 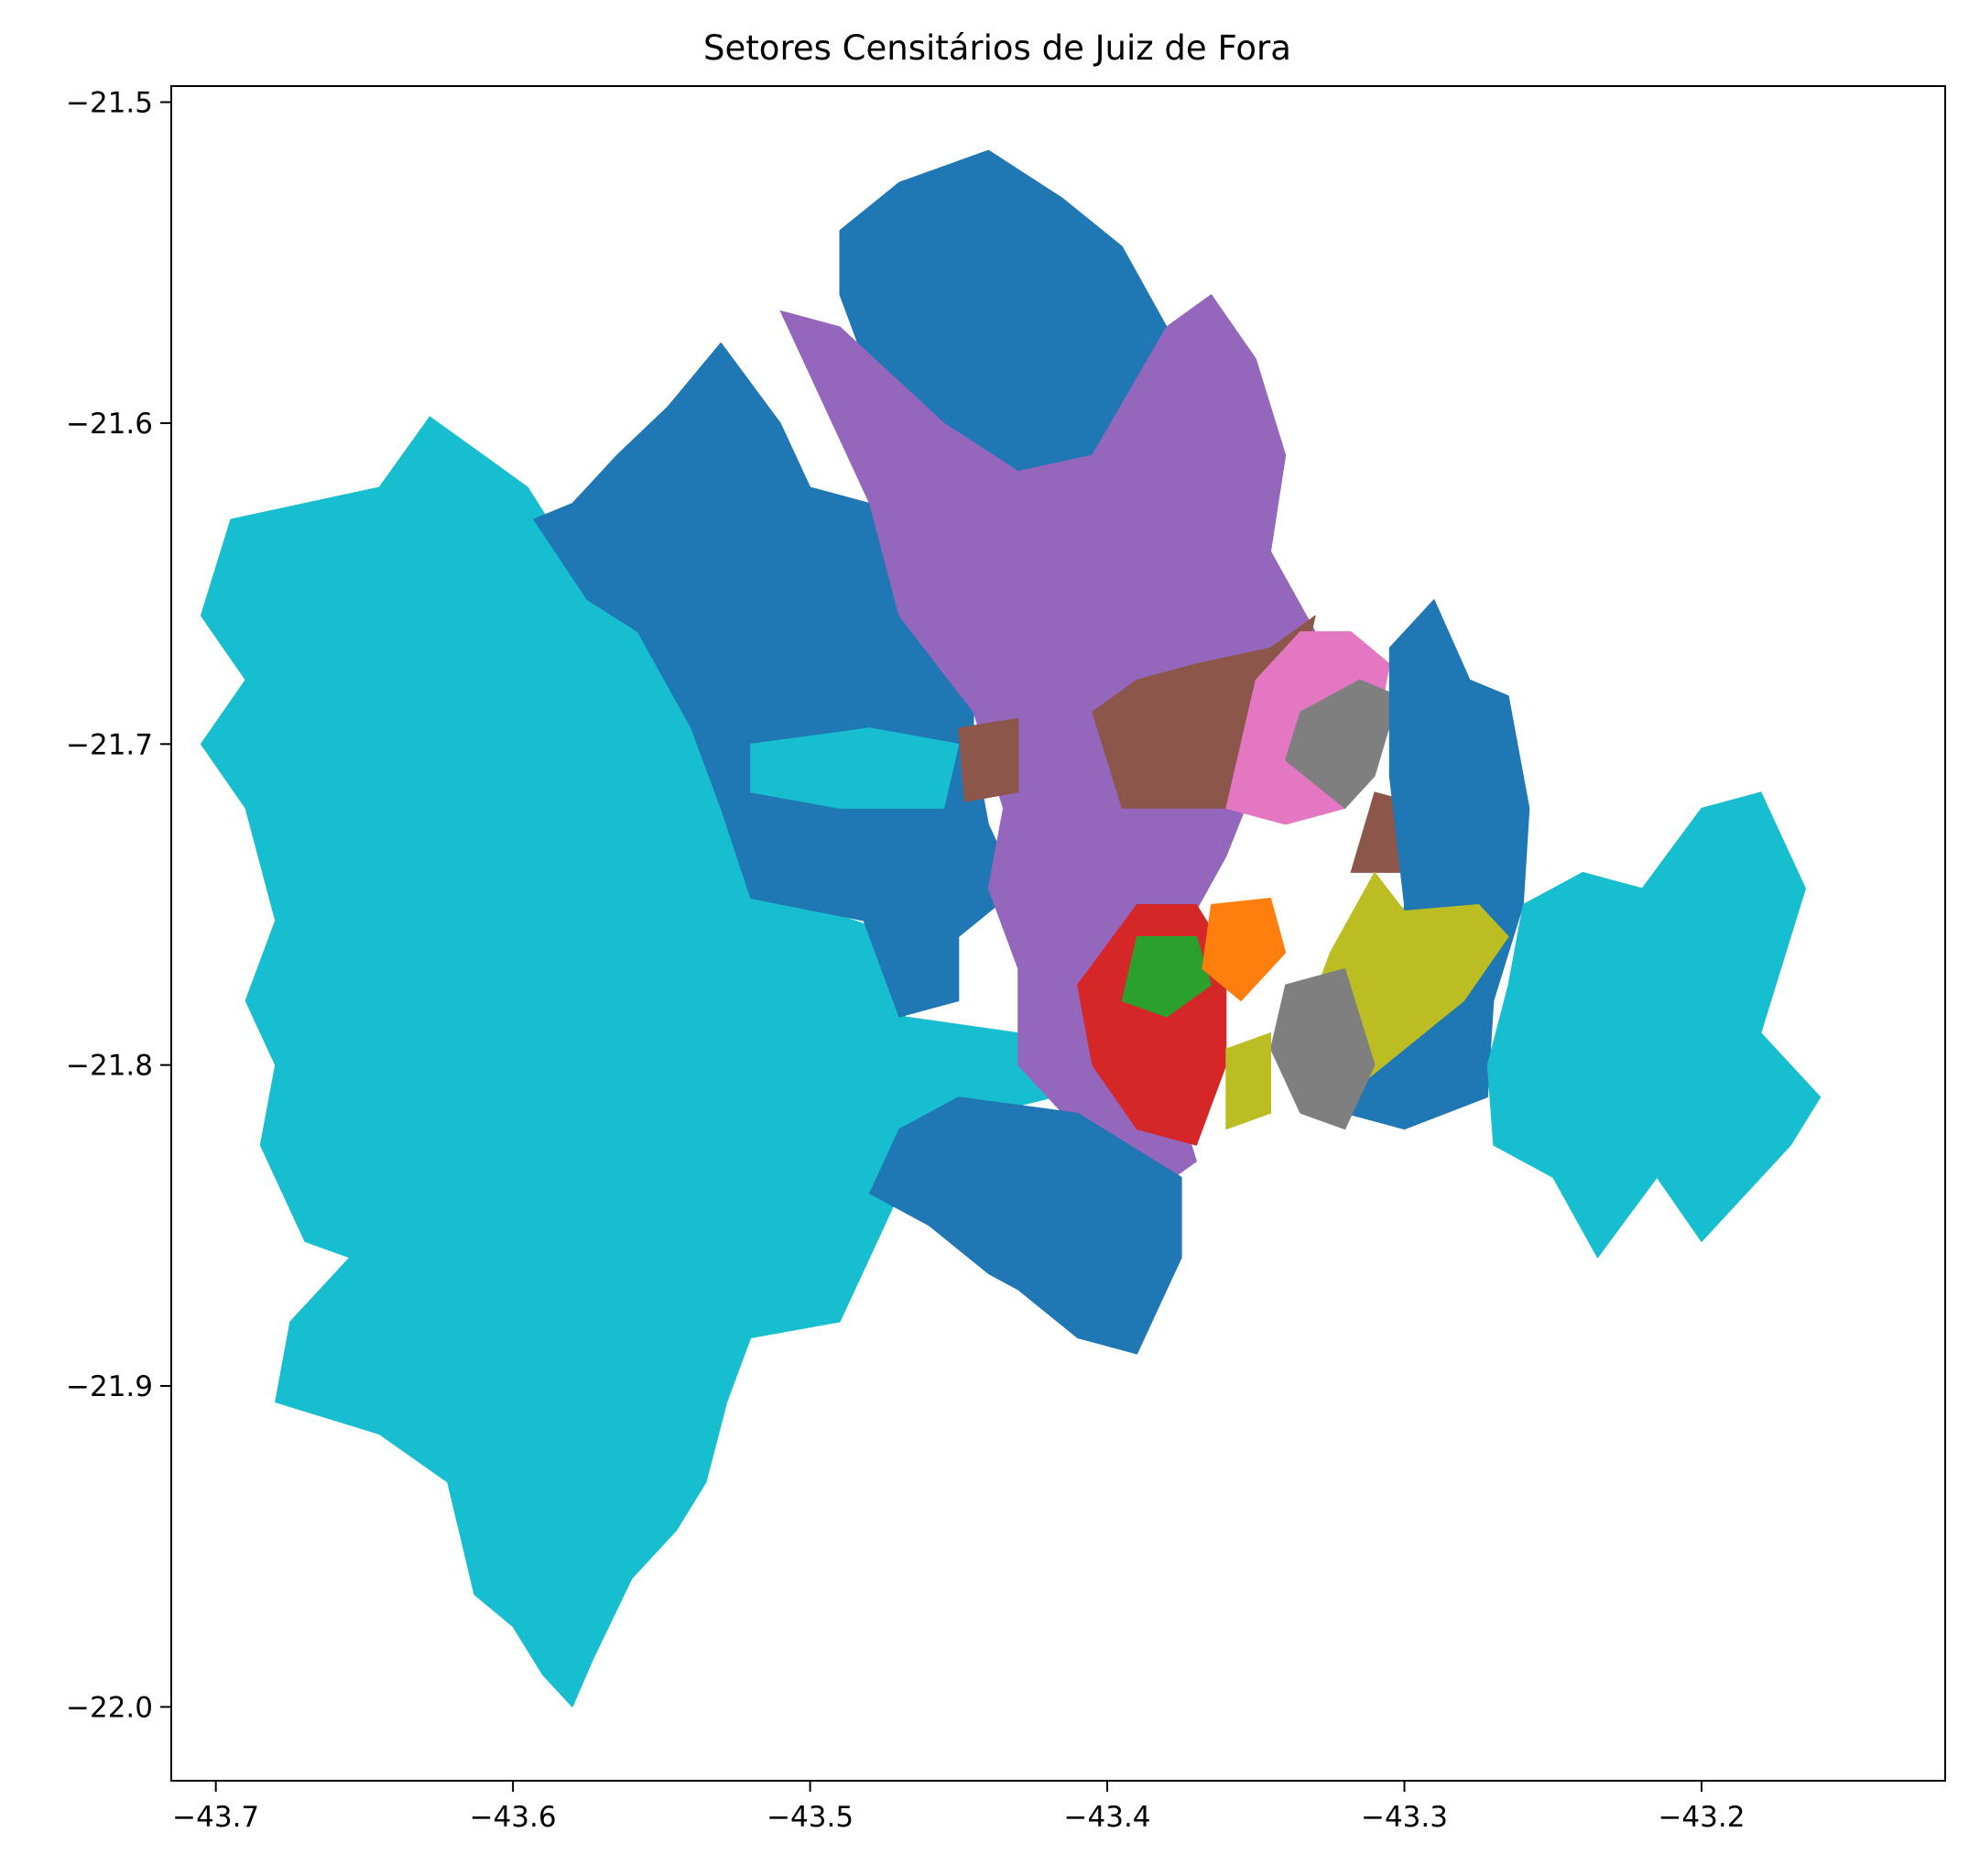 I want to click on x-tick-label: −43.6, so click(x=513, y=1817).